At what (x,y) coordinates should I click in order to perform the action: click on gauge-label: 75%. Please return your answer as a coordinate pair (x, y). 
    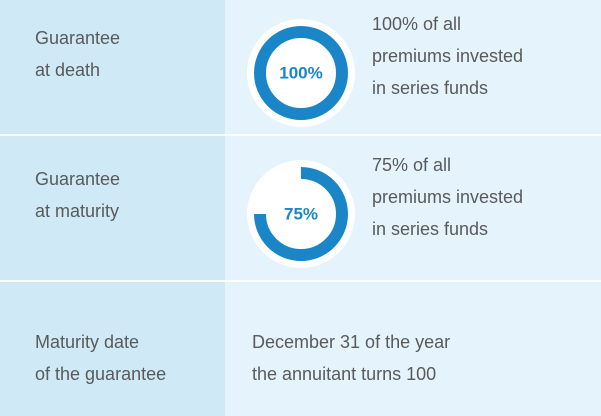
    Looking at the image, I should click on (301, 213).